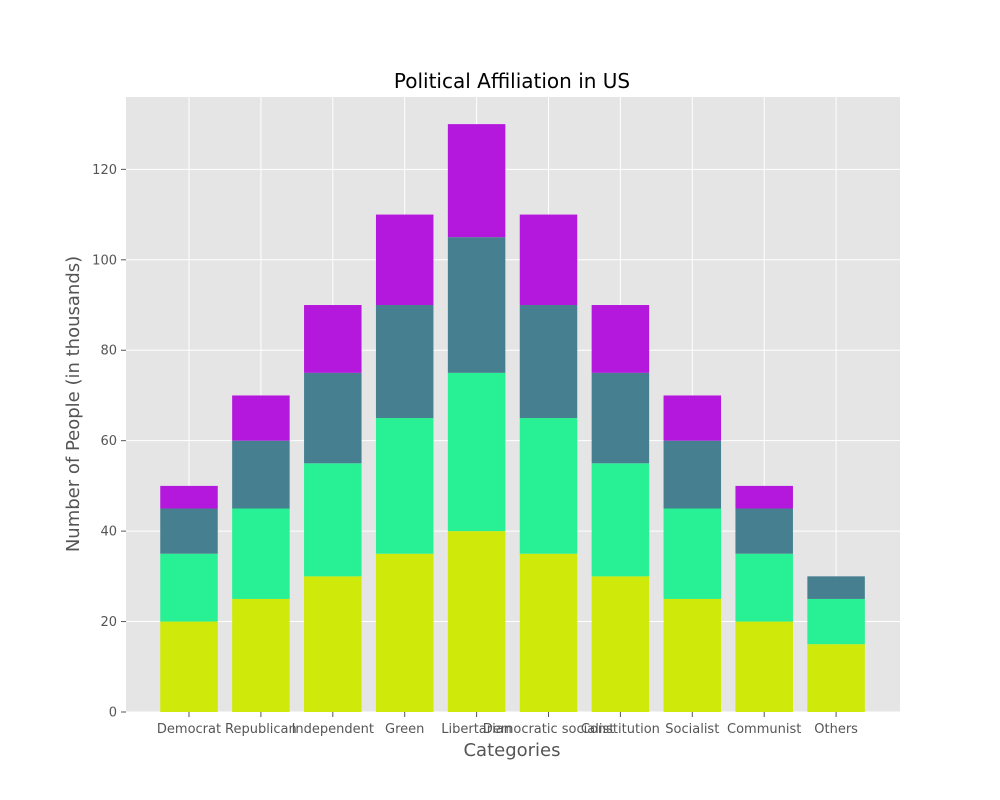 This screenshot has height=800, width=1000. What do you see at coordinates (108, 622) in the screenshot?
I see `y-tick-label: 20` at bounding box center [108, 622].